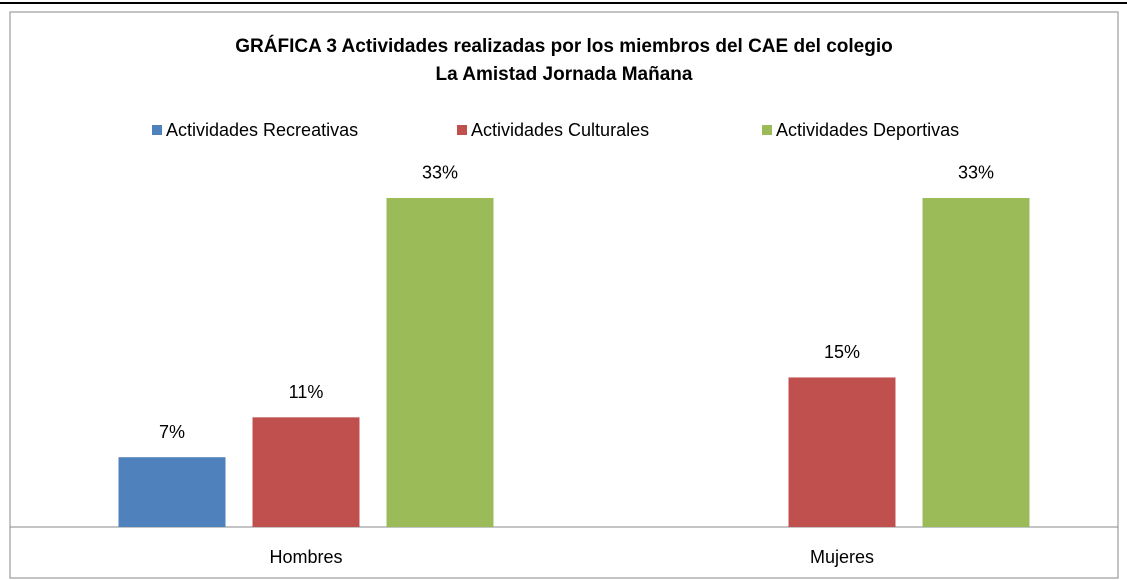 The image size is (1127, 580). What do you see at coordinates (867, 130) in the screenshot?
I see `legend-label: Actividades Deportivas` at bounding box center [867, 130].